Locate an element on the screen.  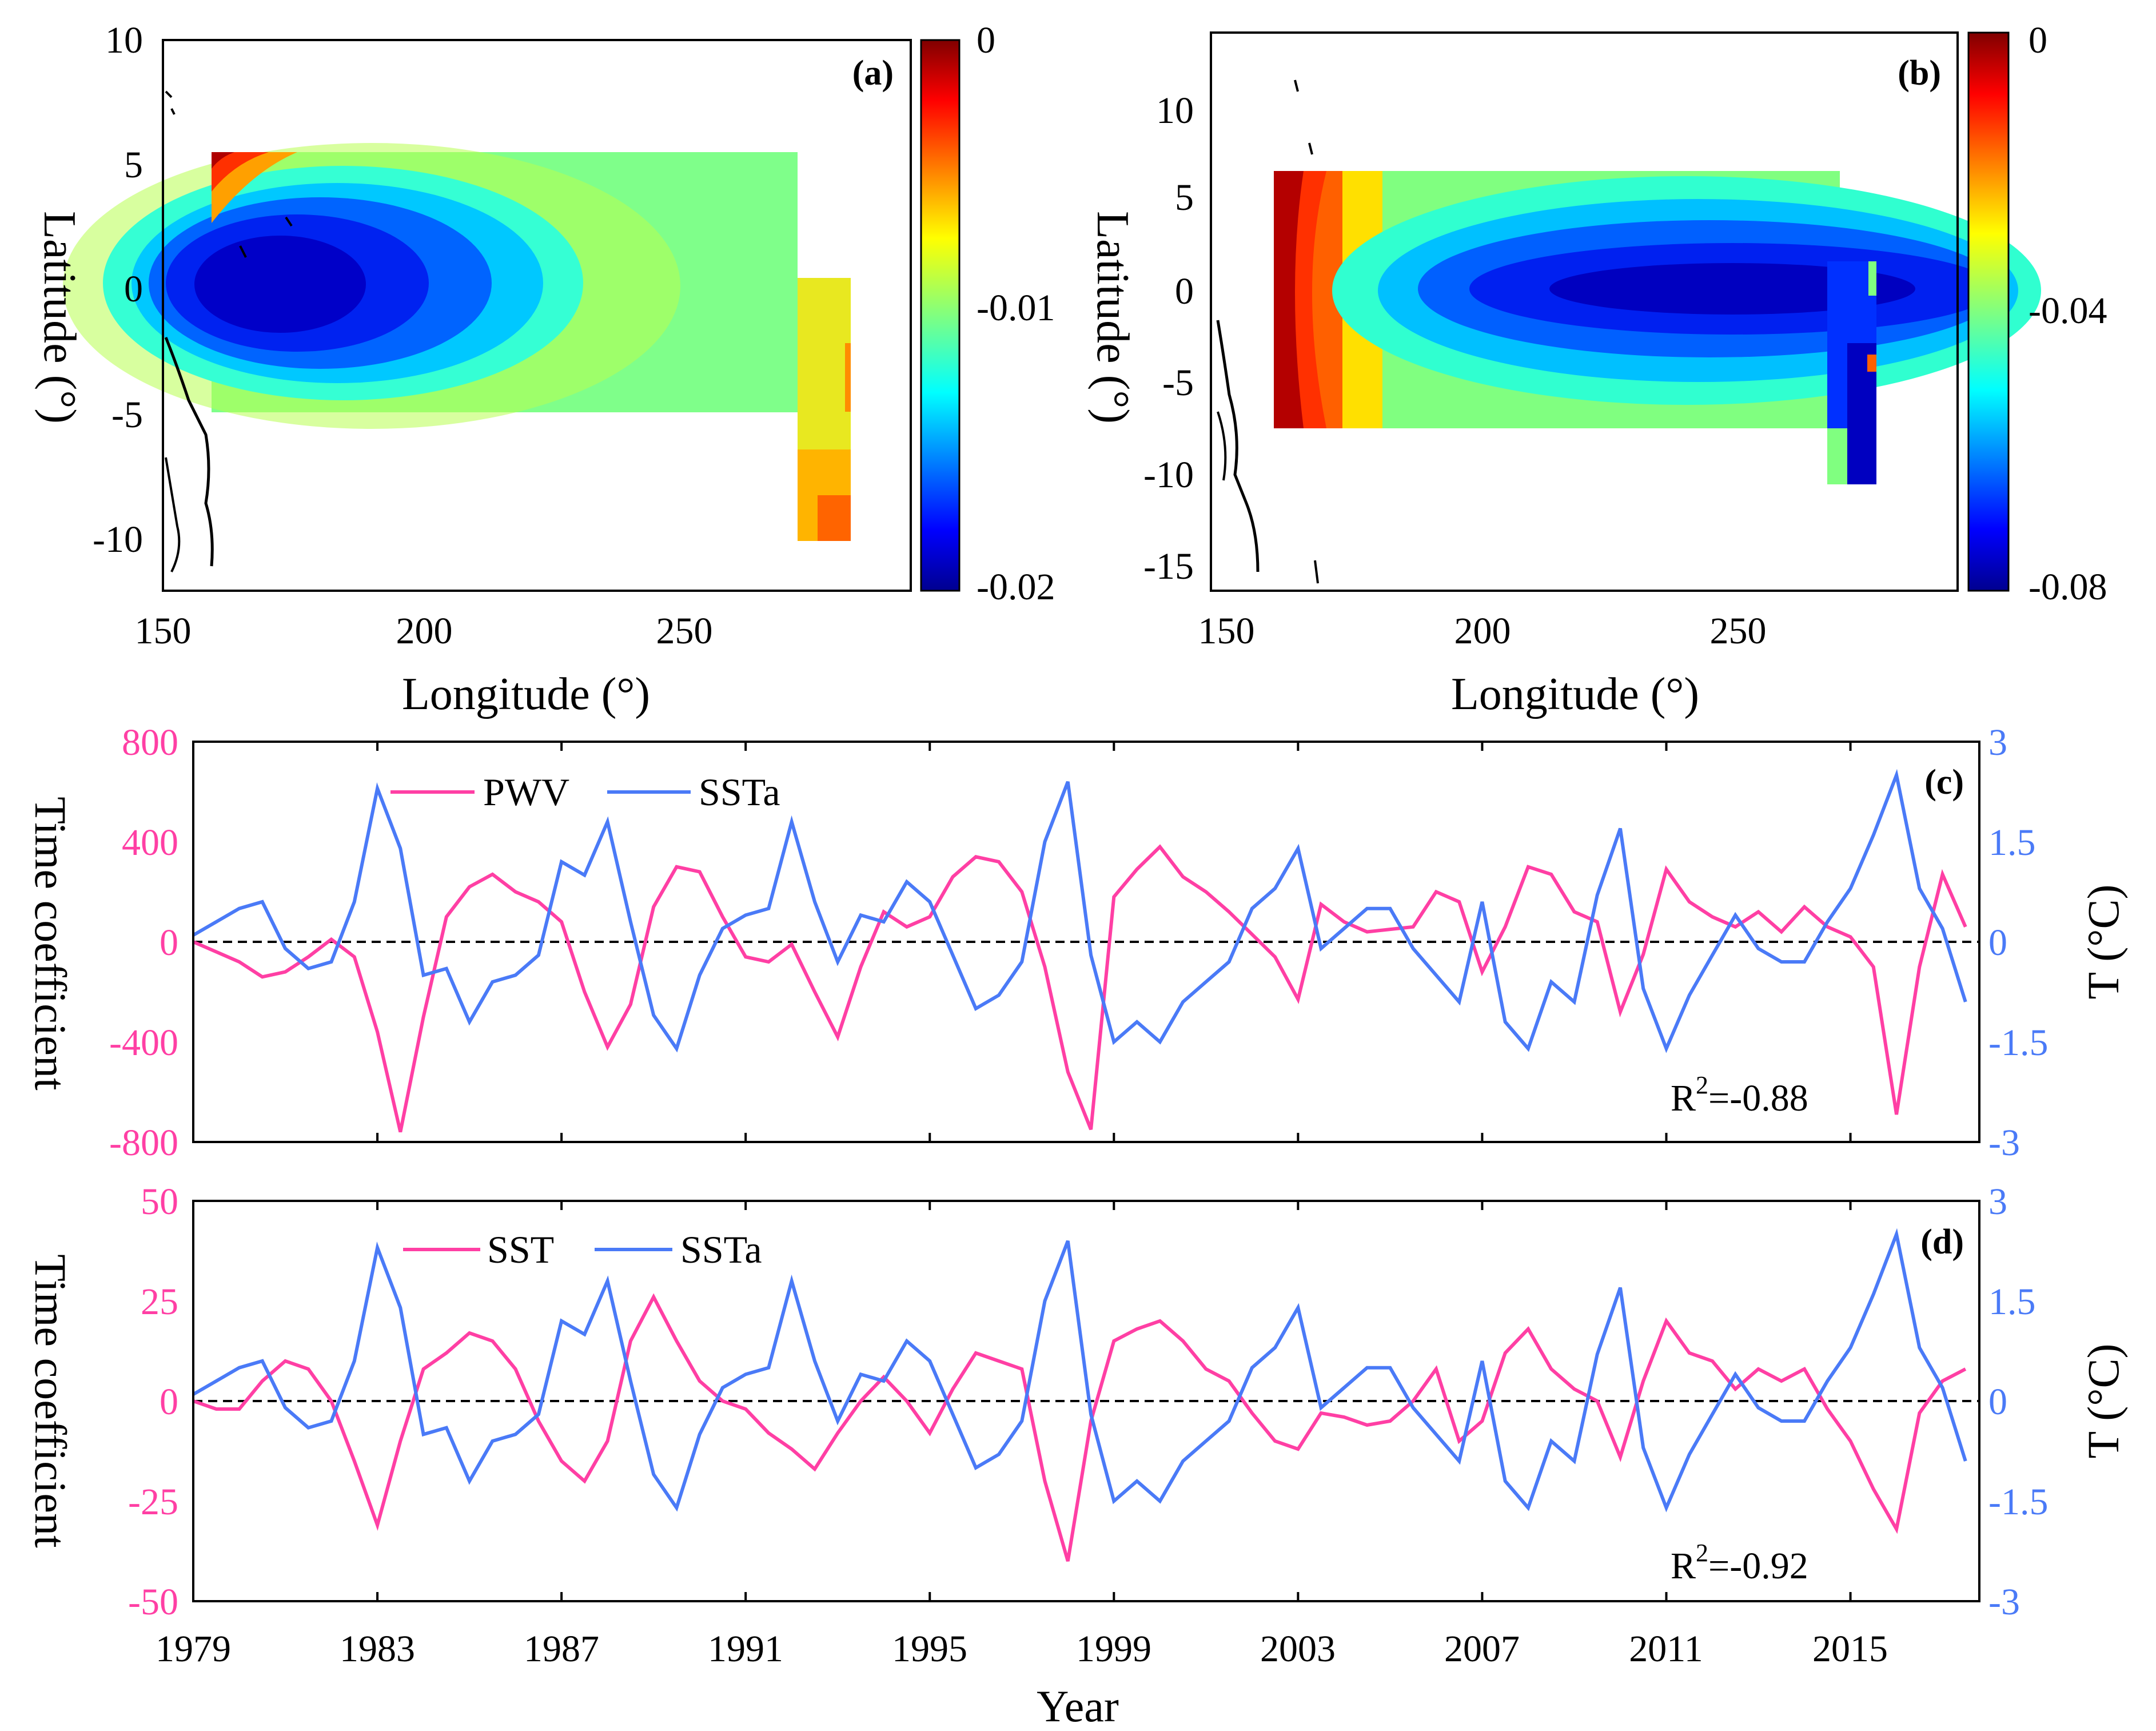
panel-c-ytick: 800 is located at coordinates (150, 742).